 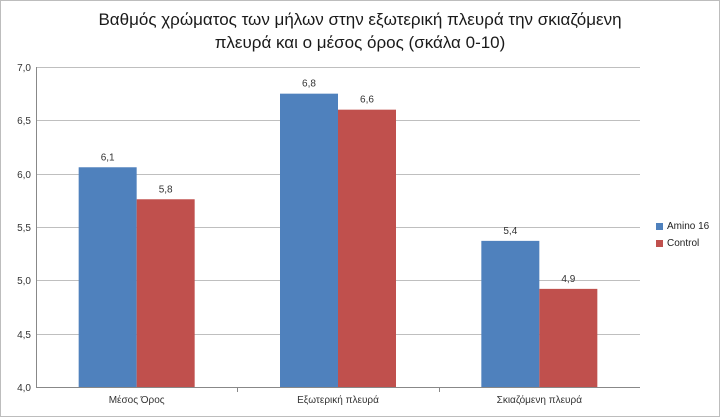 What do you see at coordinates (137, 400) in the screenshot?
I see `x-tick-label: Μέσος Όρος` at bounding box center [137, 400].